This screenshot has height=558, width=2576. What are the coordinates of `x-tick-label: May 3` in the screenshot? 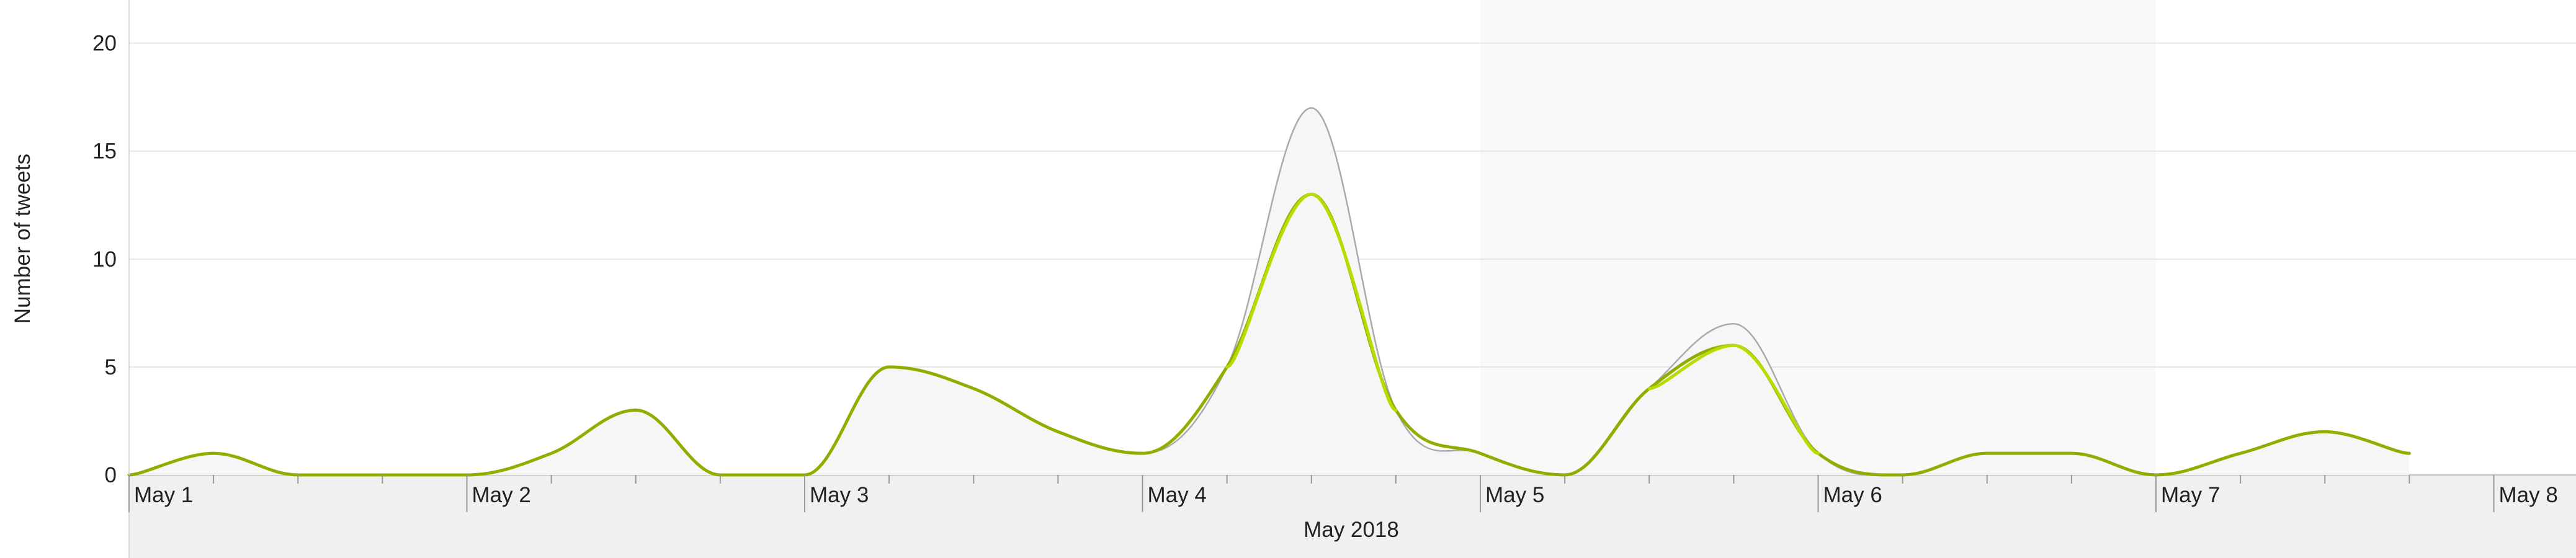 It's located at (839, 495).